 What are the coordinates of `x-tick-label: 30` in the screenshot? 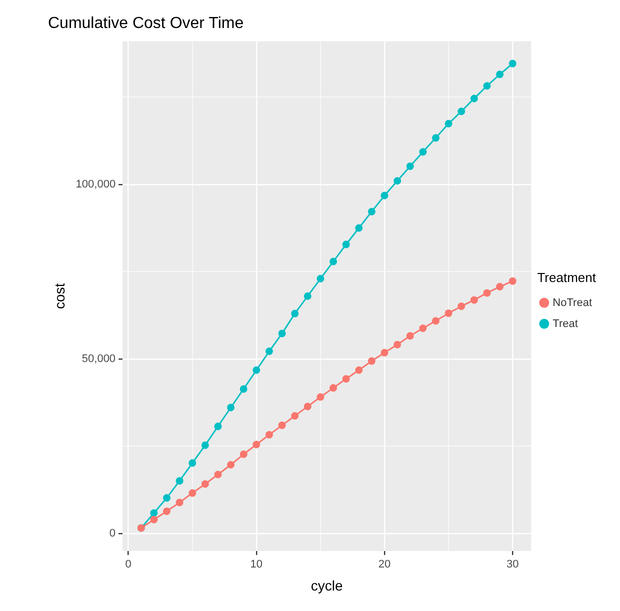 It's located at (512, 564).